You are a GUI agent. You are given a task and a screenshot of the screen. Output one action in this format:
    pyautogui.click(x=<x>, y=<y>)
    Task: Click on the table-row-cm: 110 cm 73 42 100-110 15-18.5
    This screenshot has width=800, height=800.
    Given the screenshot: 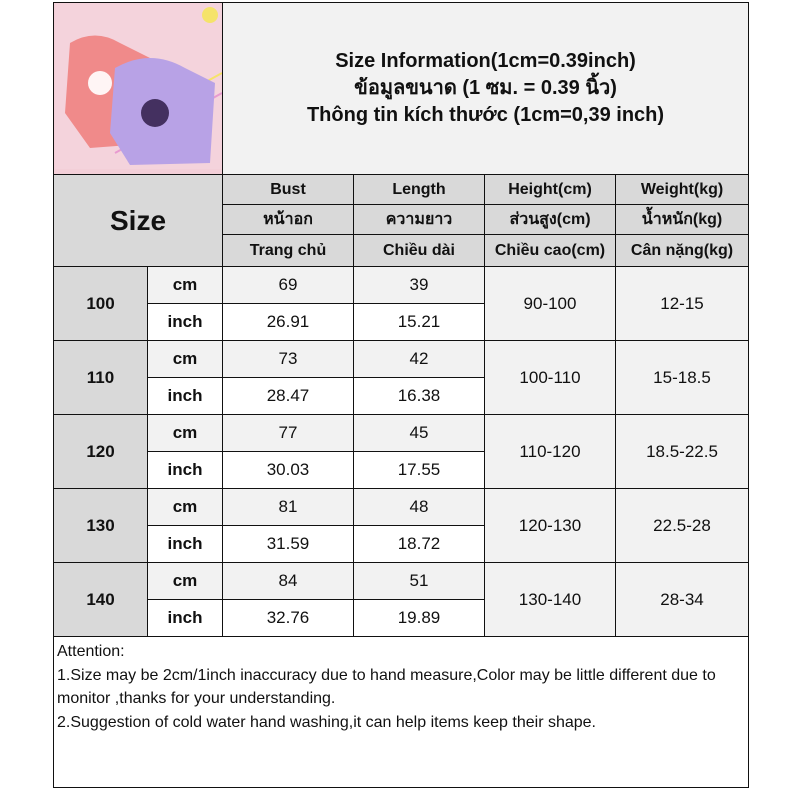 What is the action you would take?
    pyautogui.click(x=401, y=377)
    